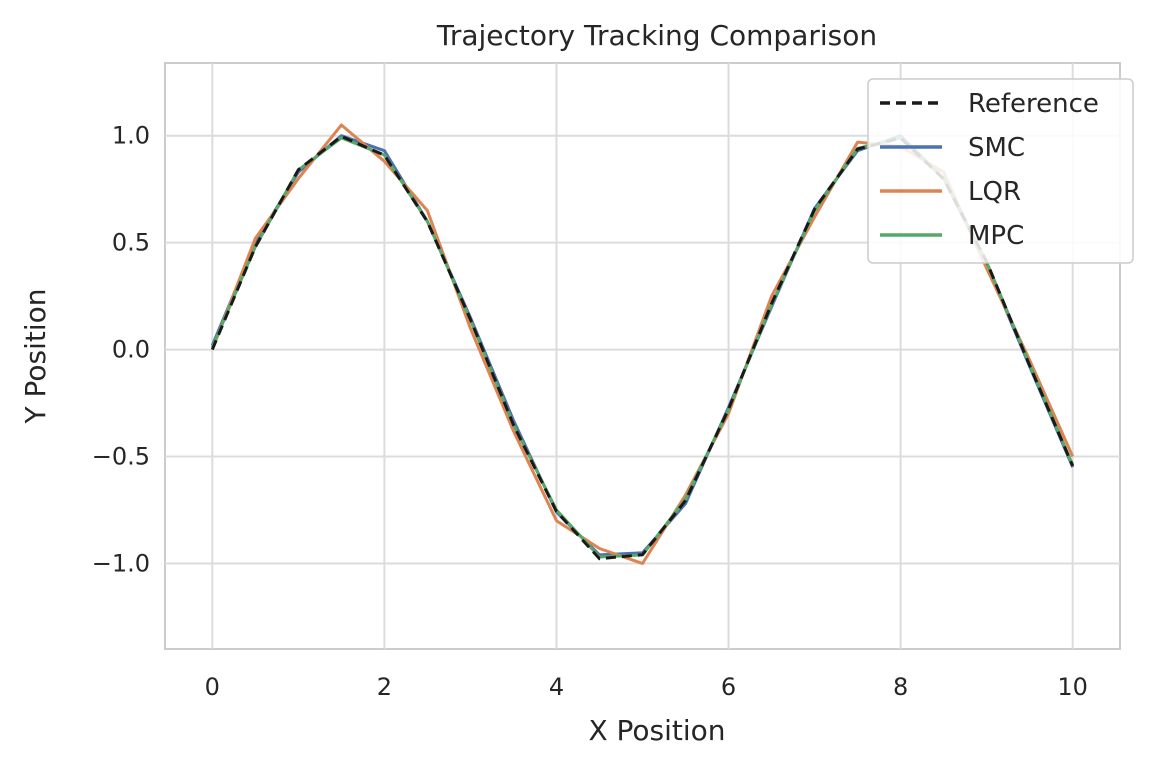 Image resolution: width=1168 pixels, height=773 pixels. I want to click on legend-label: MPC, so click(996, 236).